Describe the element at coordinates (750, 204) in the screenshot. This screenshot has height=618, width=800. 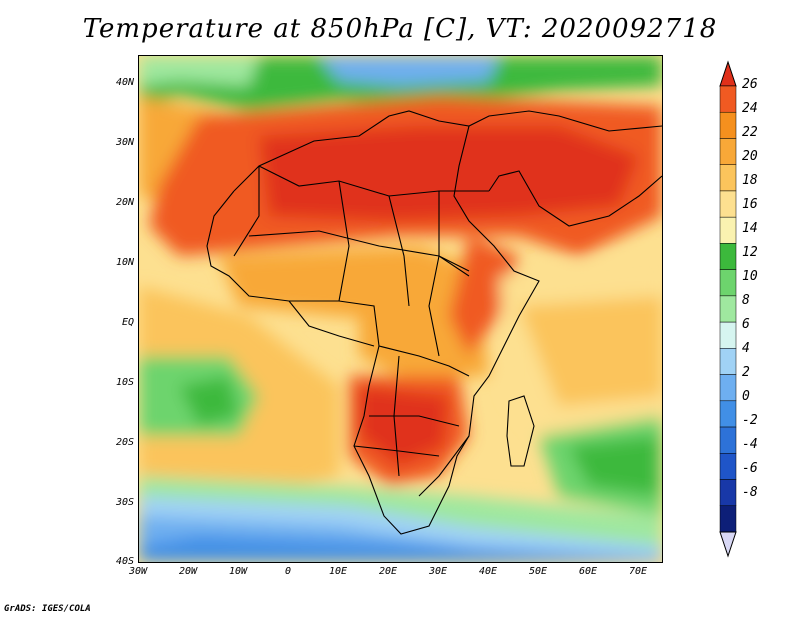
I see `colorbar-label: 16` at that location.